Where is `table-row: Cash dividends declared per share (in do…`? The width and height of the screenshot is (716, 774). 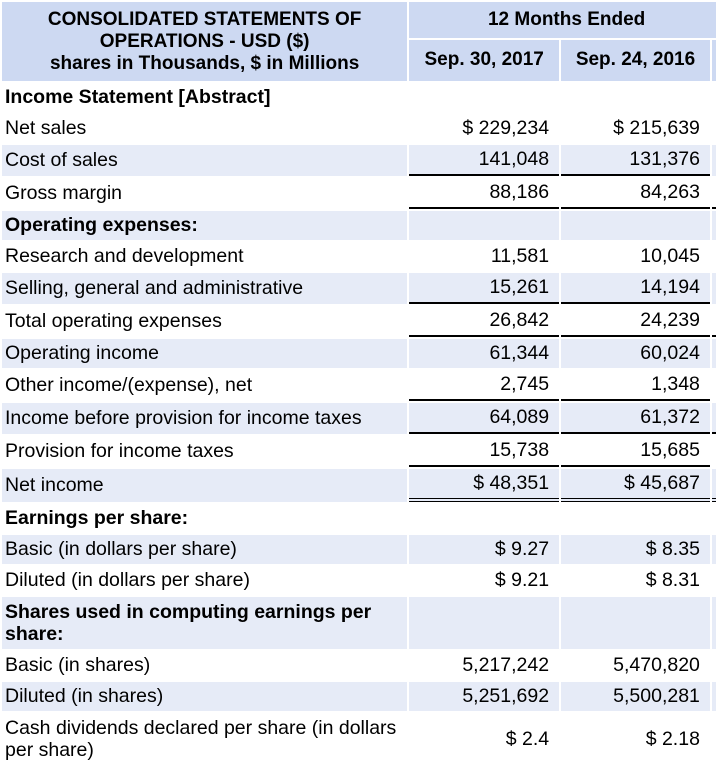 table-row: Cash dividends declared per share (in do… is located at coordinates (359, 739).